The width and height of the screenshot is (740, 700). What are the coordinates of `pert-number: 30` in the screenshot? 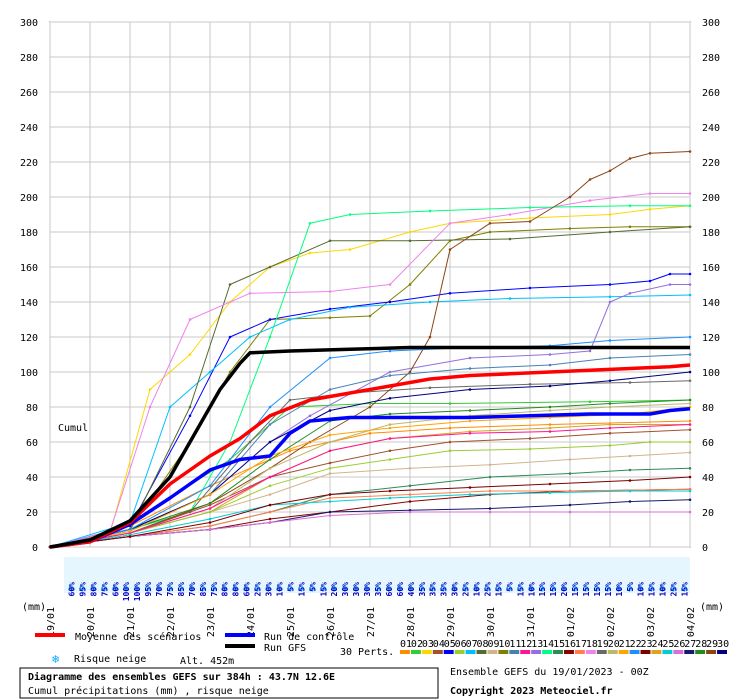 It's located at (723, 644).